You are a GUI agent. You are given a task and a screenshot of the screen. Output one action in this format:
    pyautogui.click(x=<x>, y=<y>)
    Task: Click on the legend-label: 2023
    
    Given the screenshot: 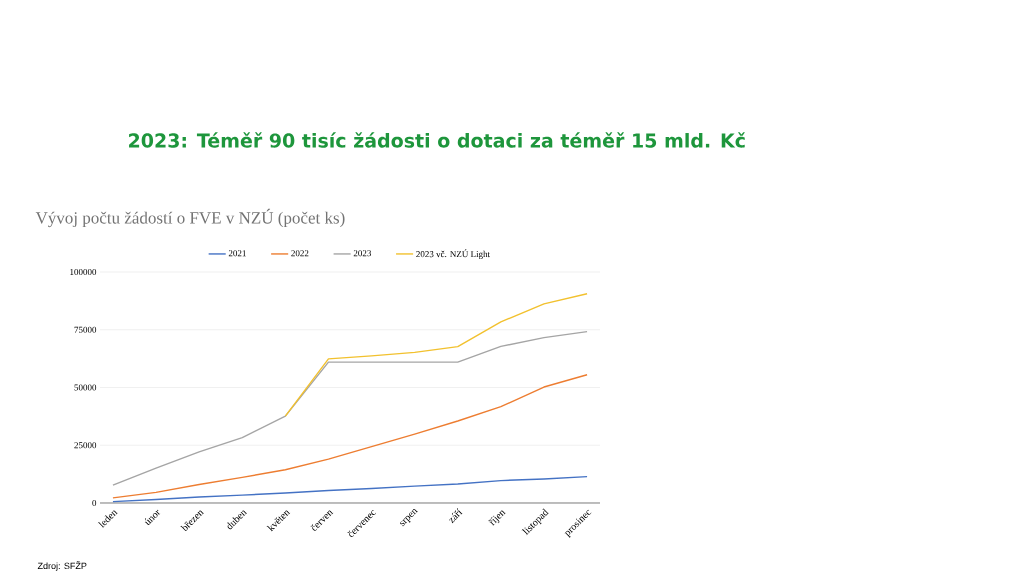 What is the action you would take?
    pyautogui.click(x=362, y=253)
    